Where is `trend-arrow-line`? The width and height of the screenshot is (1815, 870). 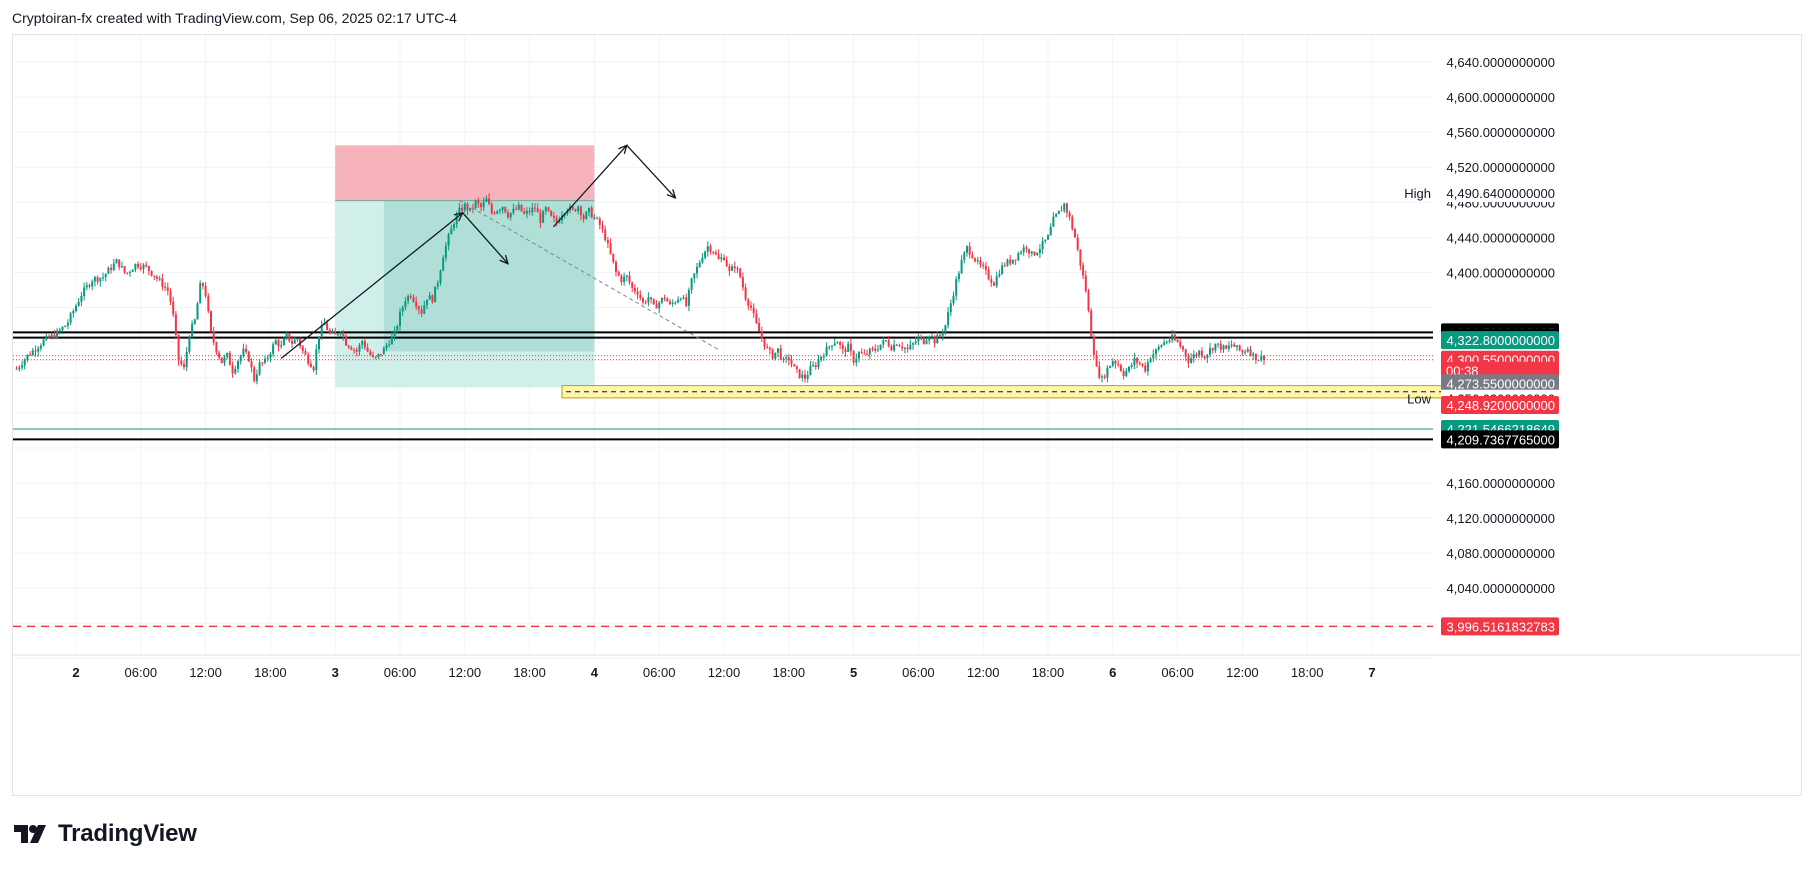
trend-arrow-line is located at coordinates (651, 171).